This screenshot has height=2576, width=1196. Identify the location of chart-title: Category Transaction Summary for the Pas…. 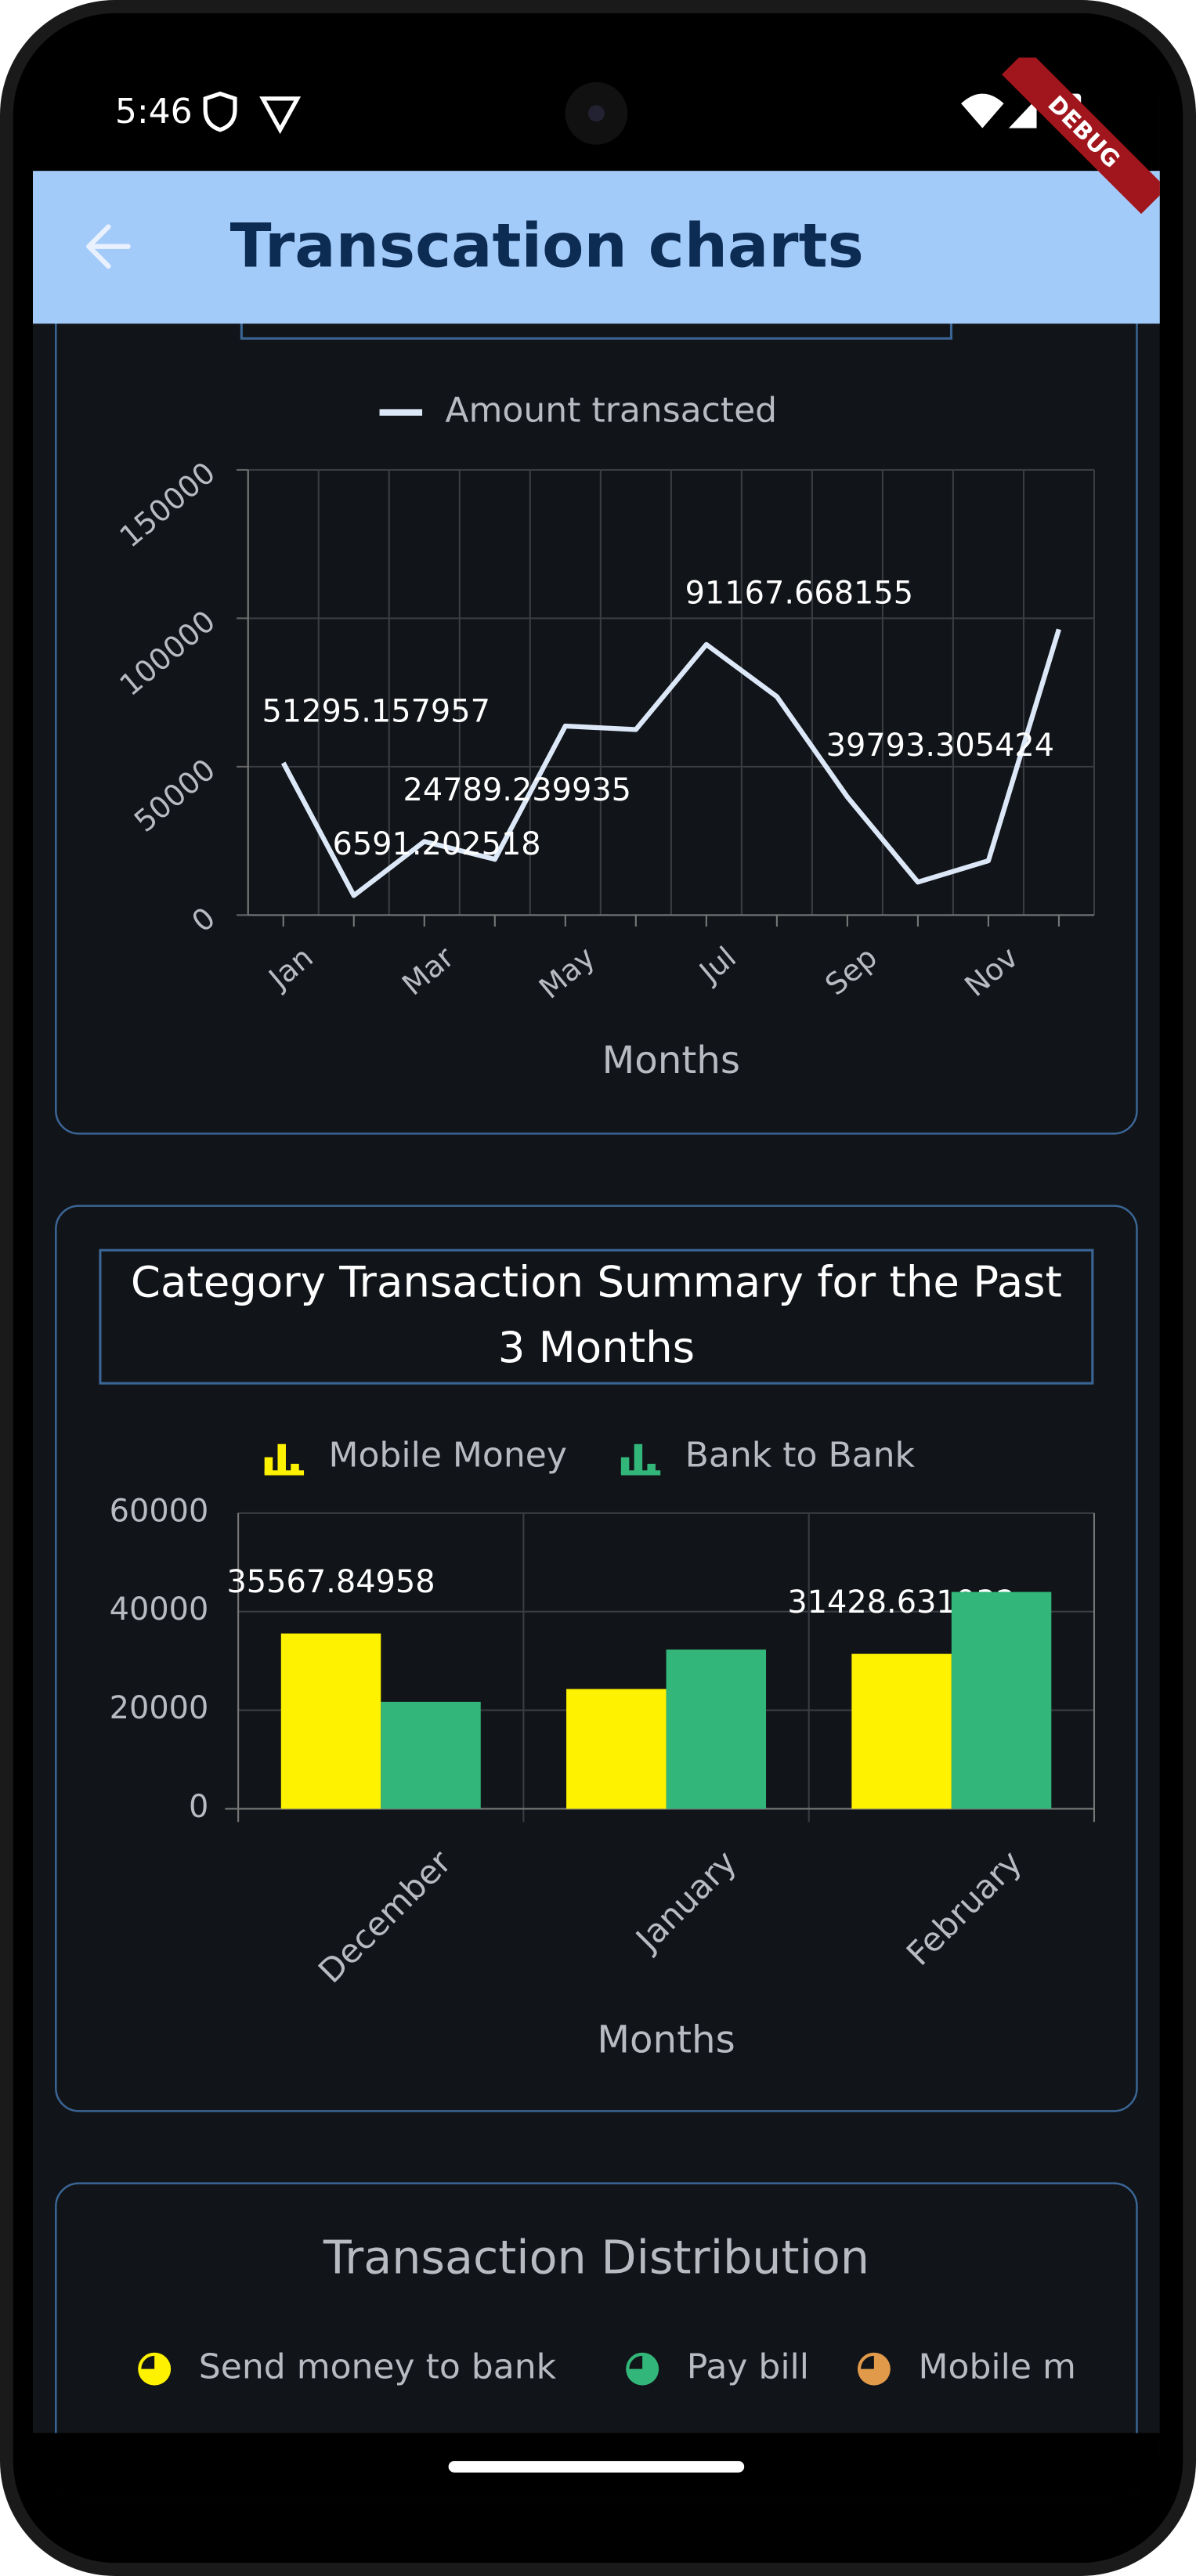
(596, 1314).